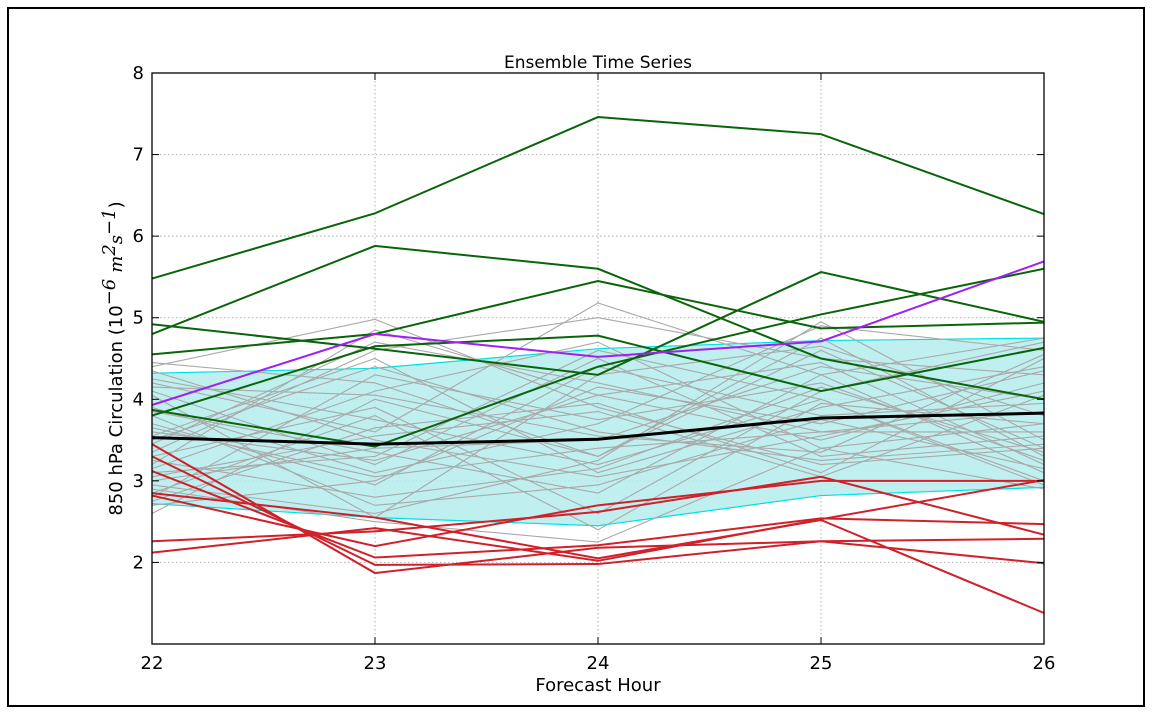  What do you see at coordinates (138, 399) in the screenshot?
I see `y-tick-label: 4` at bounding box center [138, 399].